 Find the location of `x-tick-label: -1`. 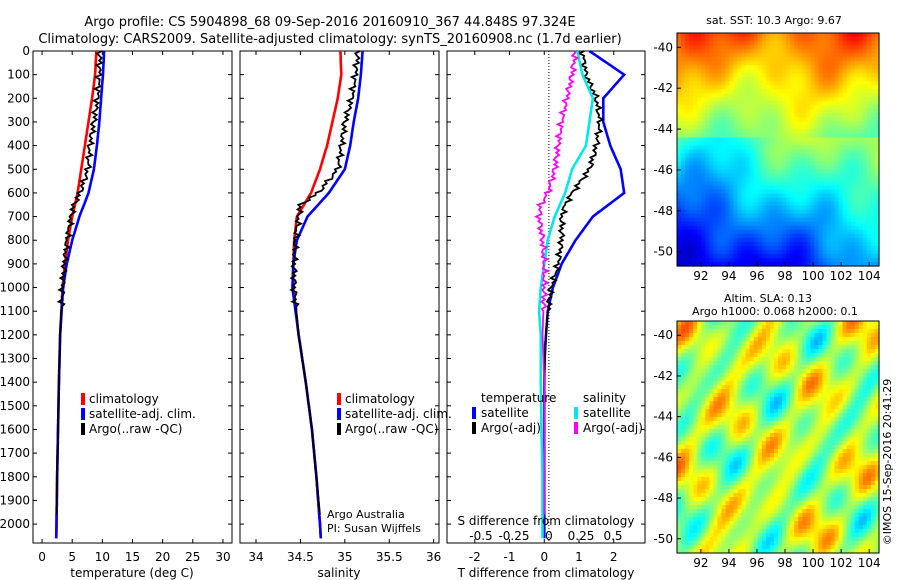

x-tick-label: -1 is located at coordinates (510, 557).